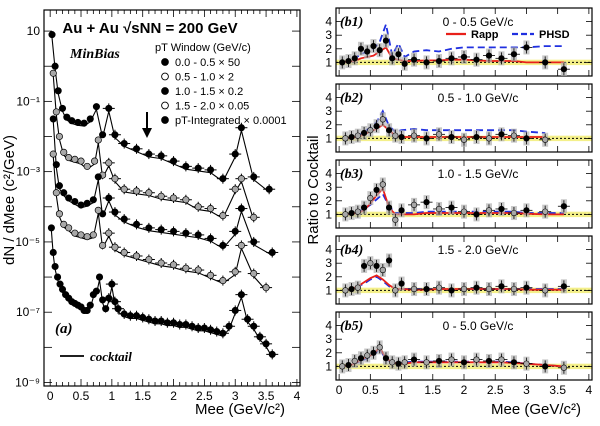 The height and width of the screenshot is (426, 600). I want to click on x-tick-label: 0.5, so click(81, 396).